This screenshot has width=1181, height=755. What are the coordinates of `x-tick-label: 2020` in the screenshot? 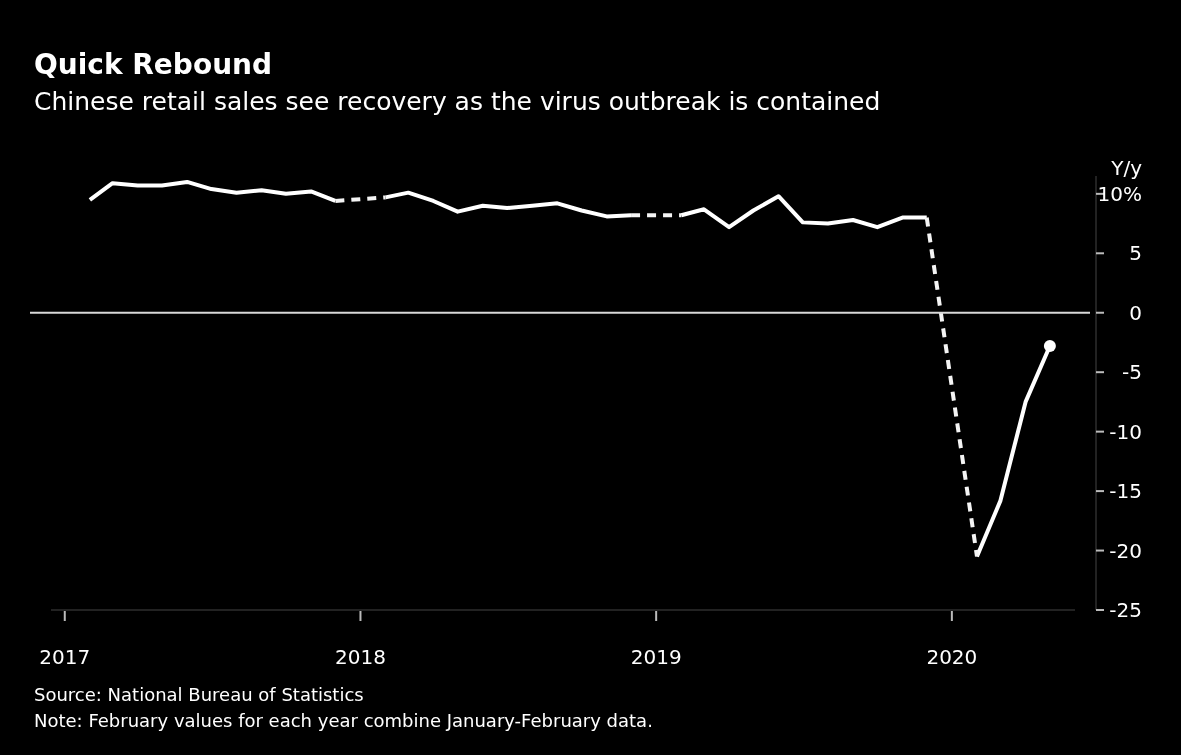 It's located at (952, 657).